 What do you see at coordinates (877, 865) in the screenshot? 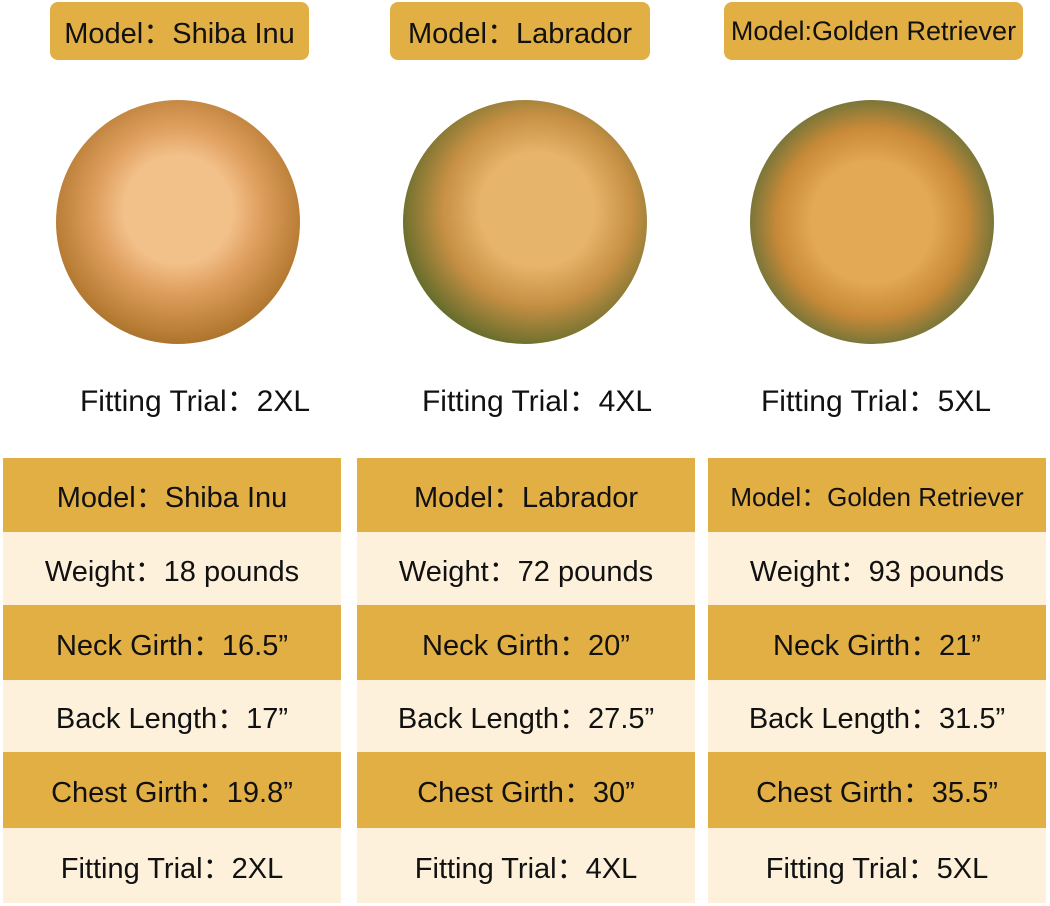
I see `table-row-fitting-trial: Fitting Trial：5XL` at bounding box center [877, 865].